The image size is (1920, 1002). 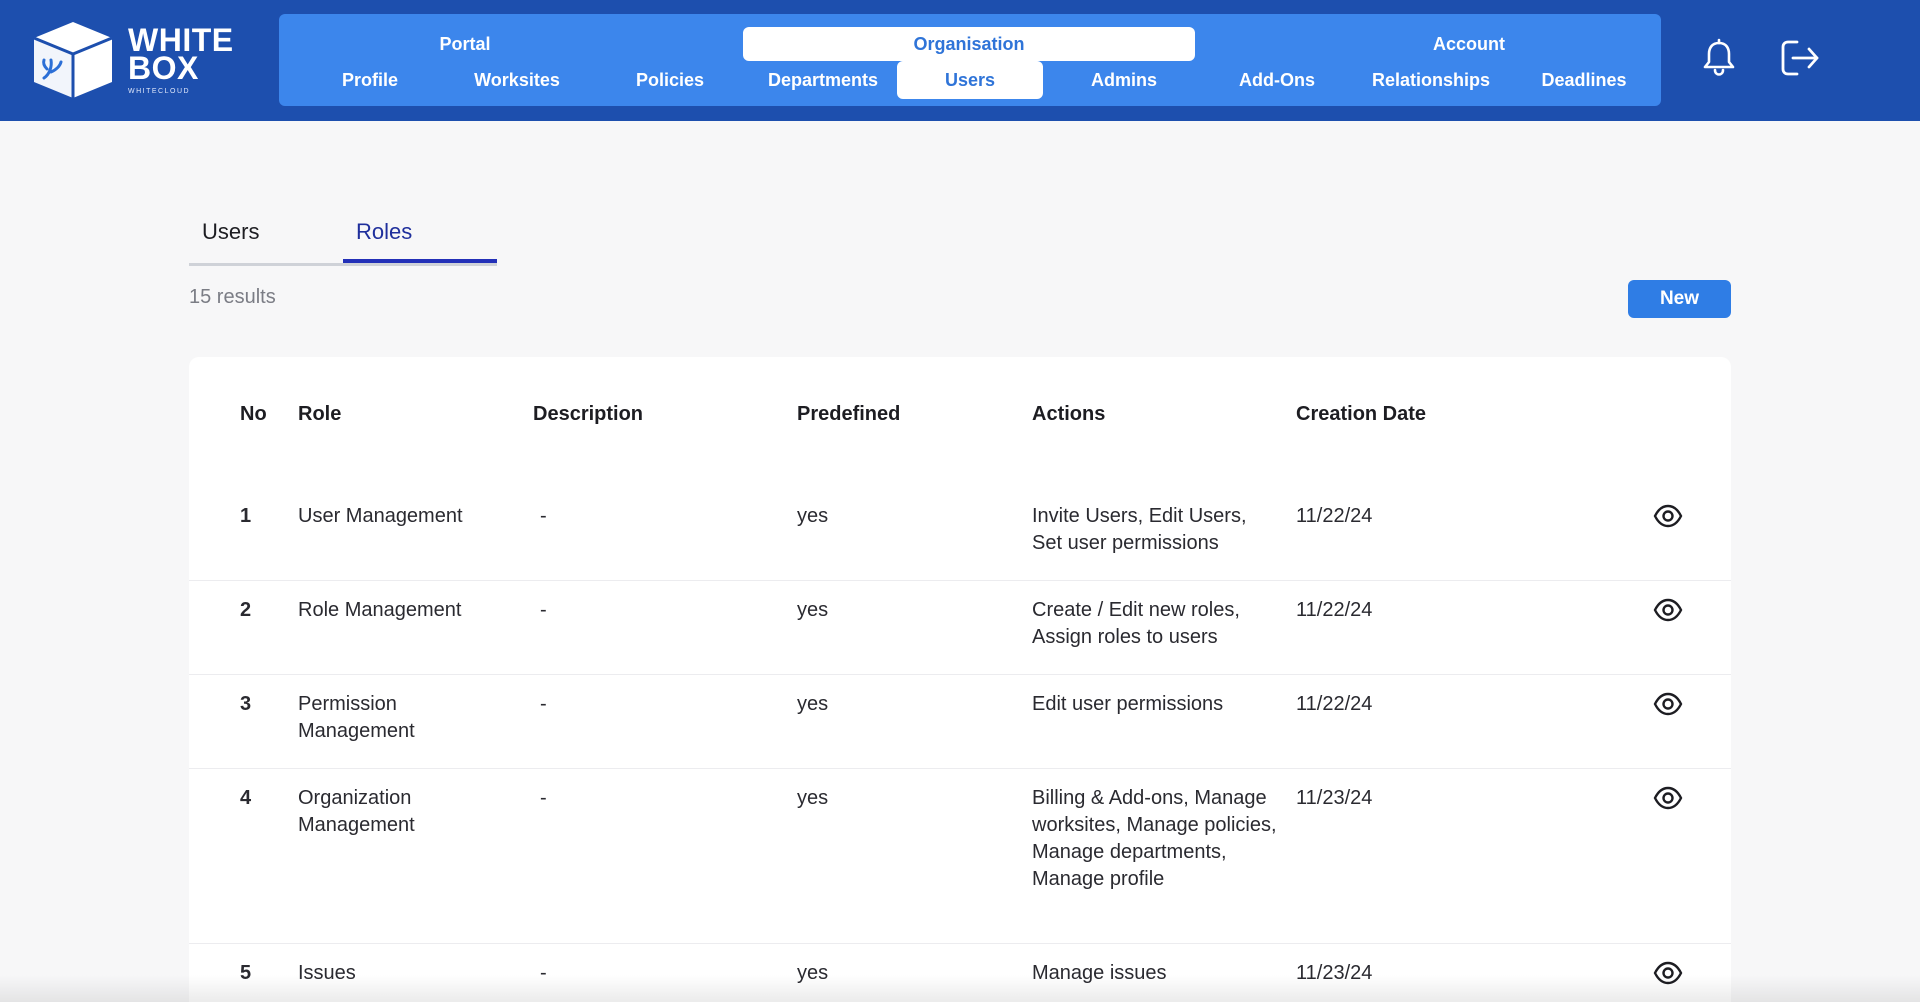 What do you see at coordinates (246, 516) in the screenshot?
I see `row-no: 1` at bounding box center [246, 516].